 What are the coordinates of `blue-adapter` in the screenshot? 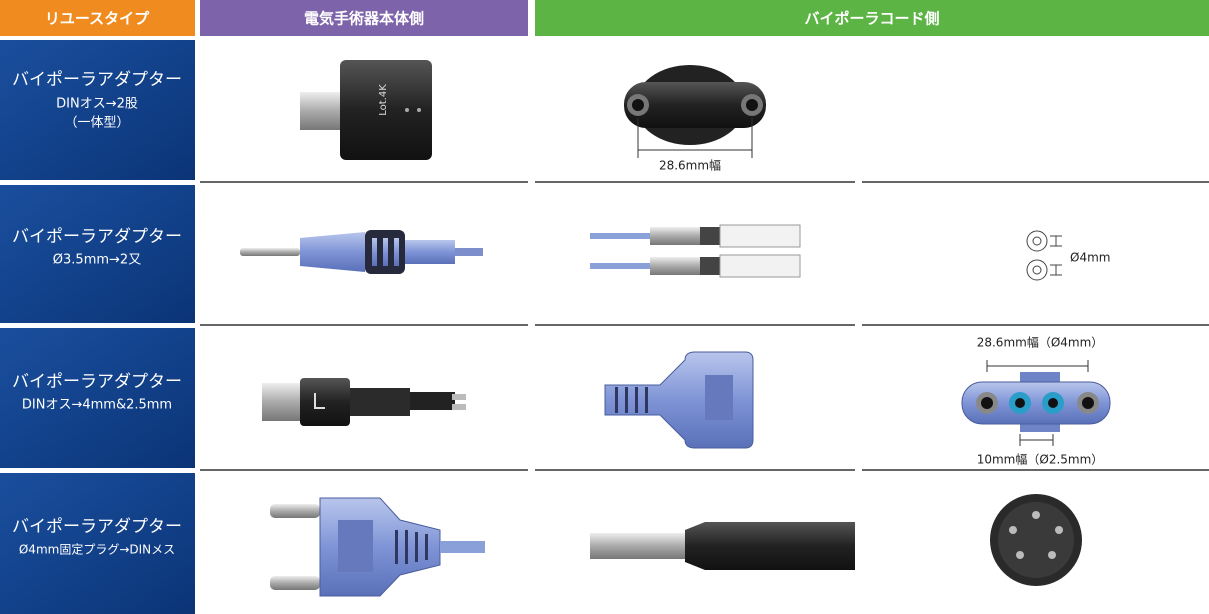 It's located at (679, 400).